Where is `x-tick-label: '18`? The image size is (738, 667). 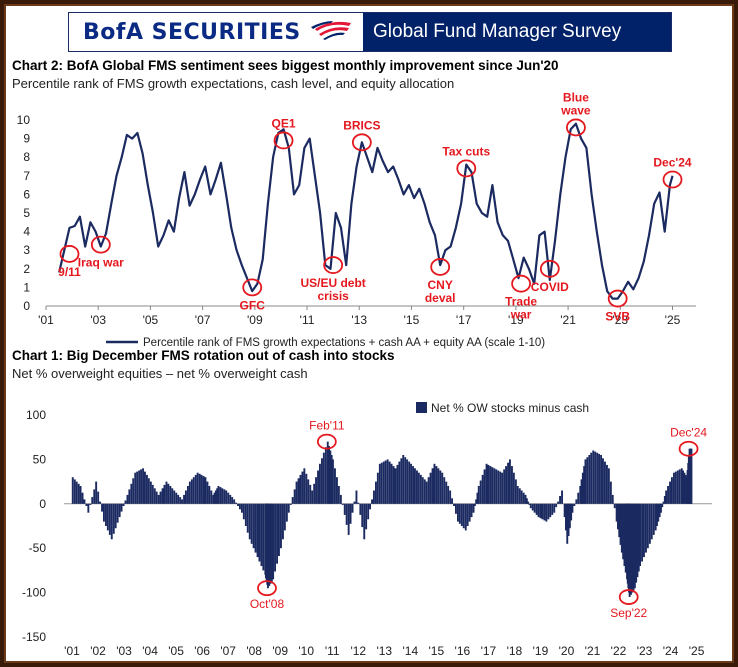
x-tick-label: '18 is located at coordinates (515, 651).